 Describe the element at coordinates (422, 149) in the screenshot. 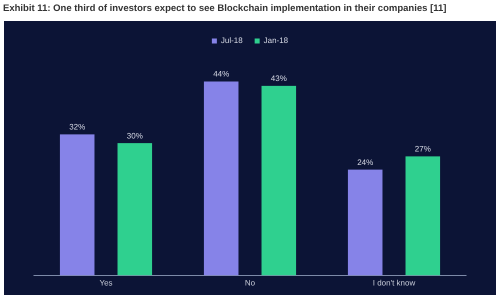

I see `data-label: 27%` at that location.